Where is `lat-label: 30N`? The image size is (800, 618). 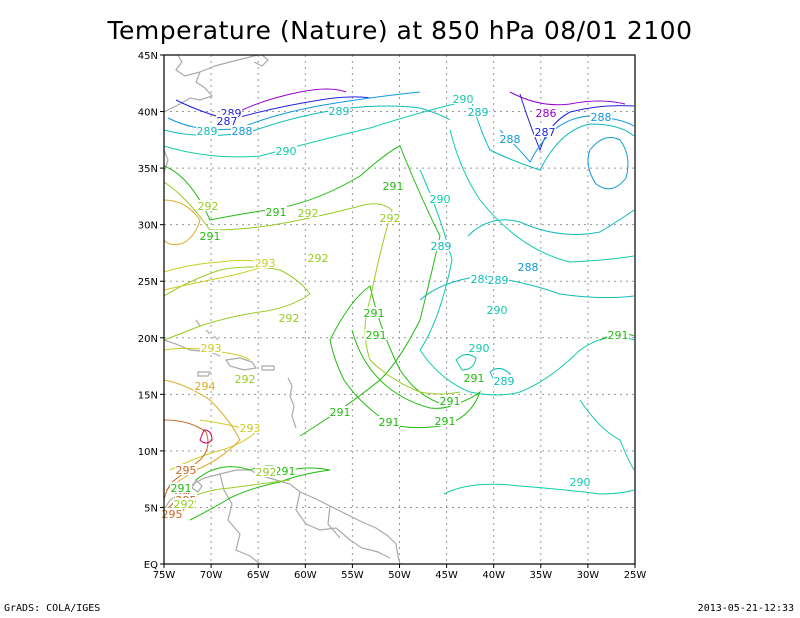
lat-label: 30N is located at coordinates (148, 226).